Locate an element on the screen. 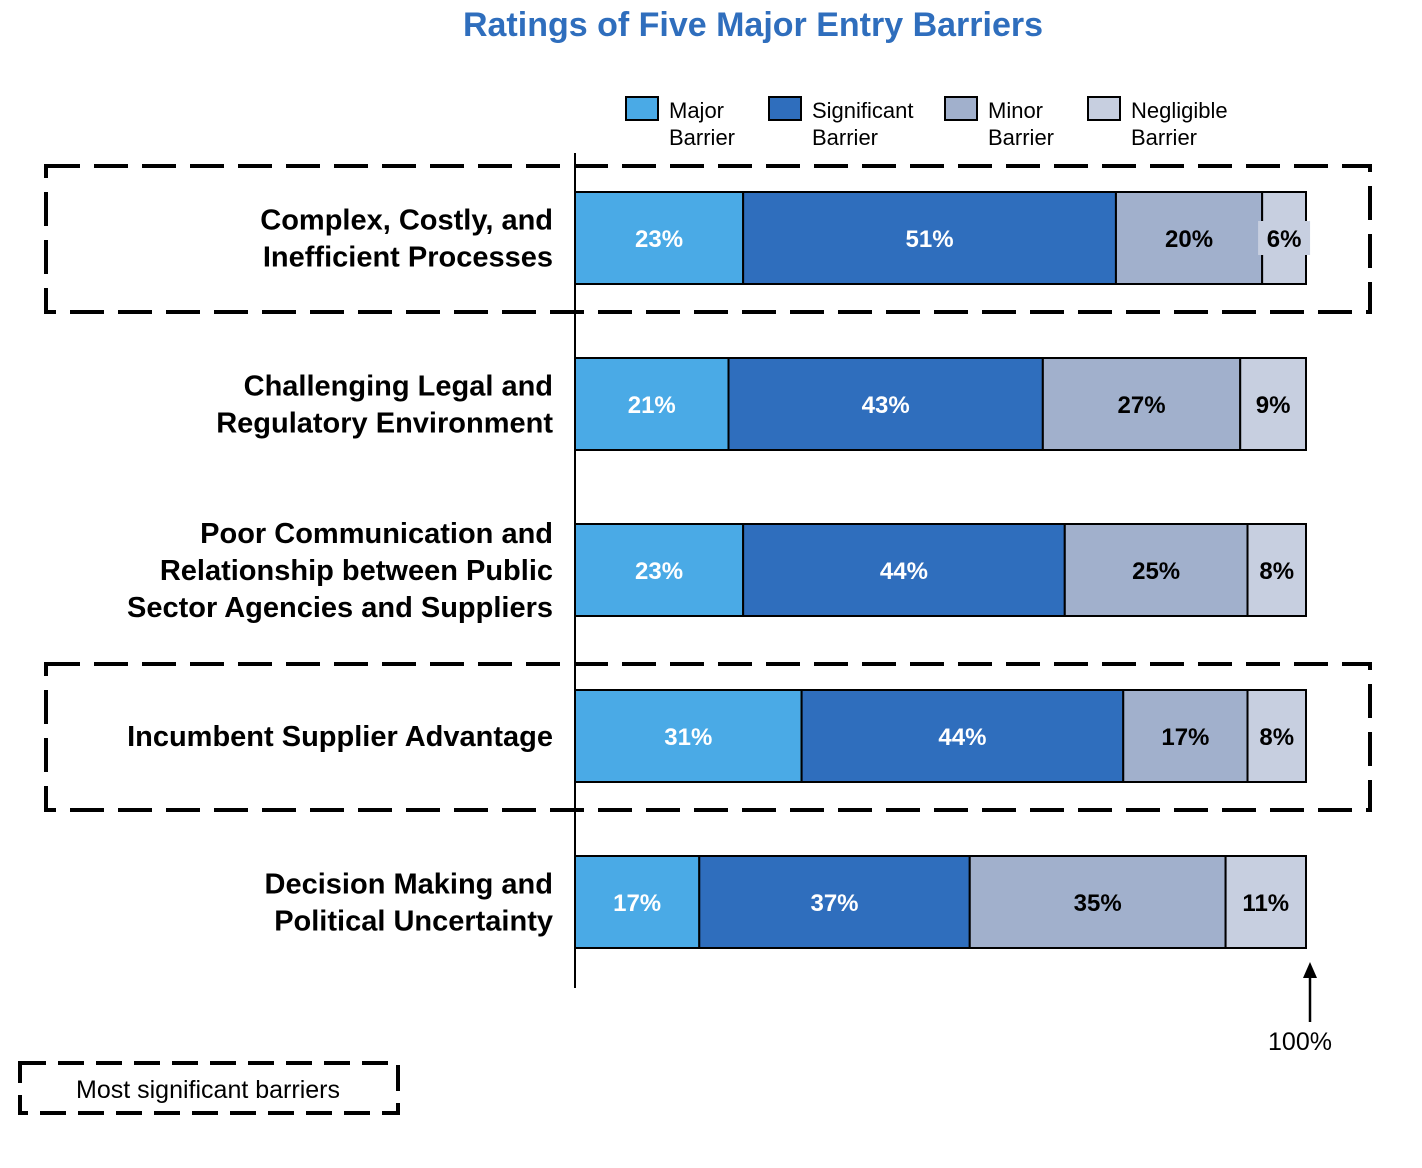  bar-label-0-0: 23% is located at coordinates (659, 239).